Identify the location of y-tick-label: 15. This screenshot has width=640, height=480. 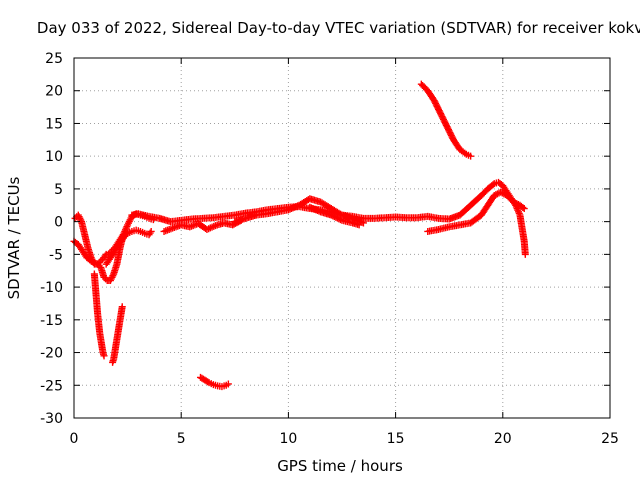
(54, 124).